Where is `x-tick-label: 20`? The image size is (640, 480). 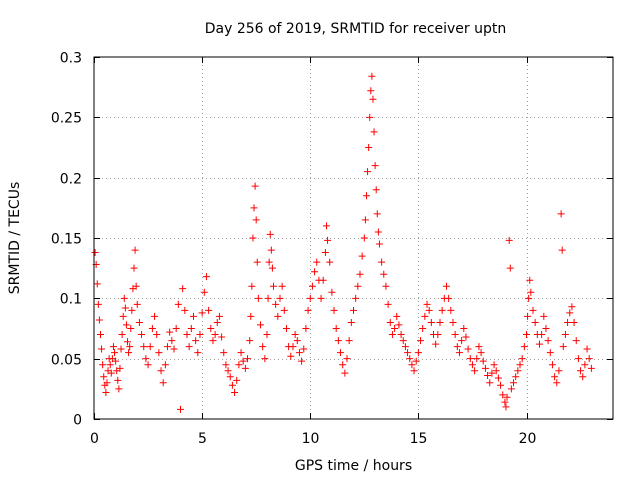 x-tick-label: 20 is located at coordinates (528, 439).